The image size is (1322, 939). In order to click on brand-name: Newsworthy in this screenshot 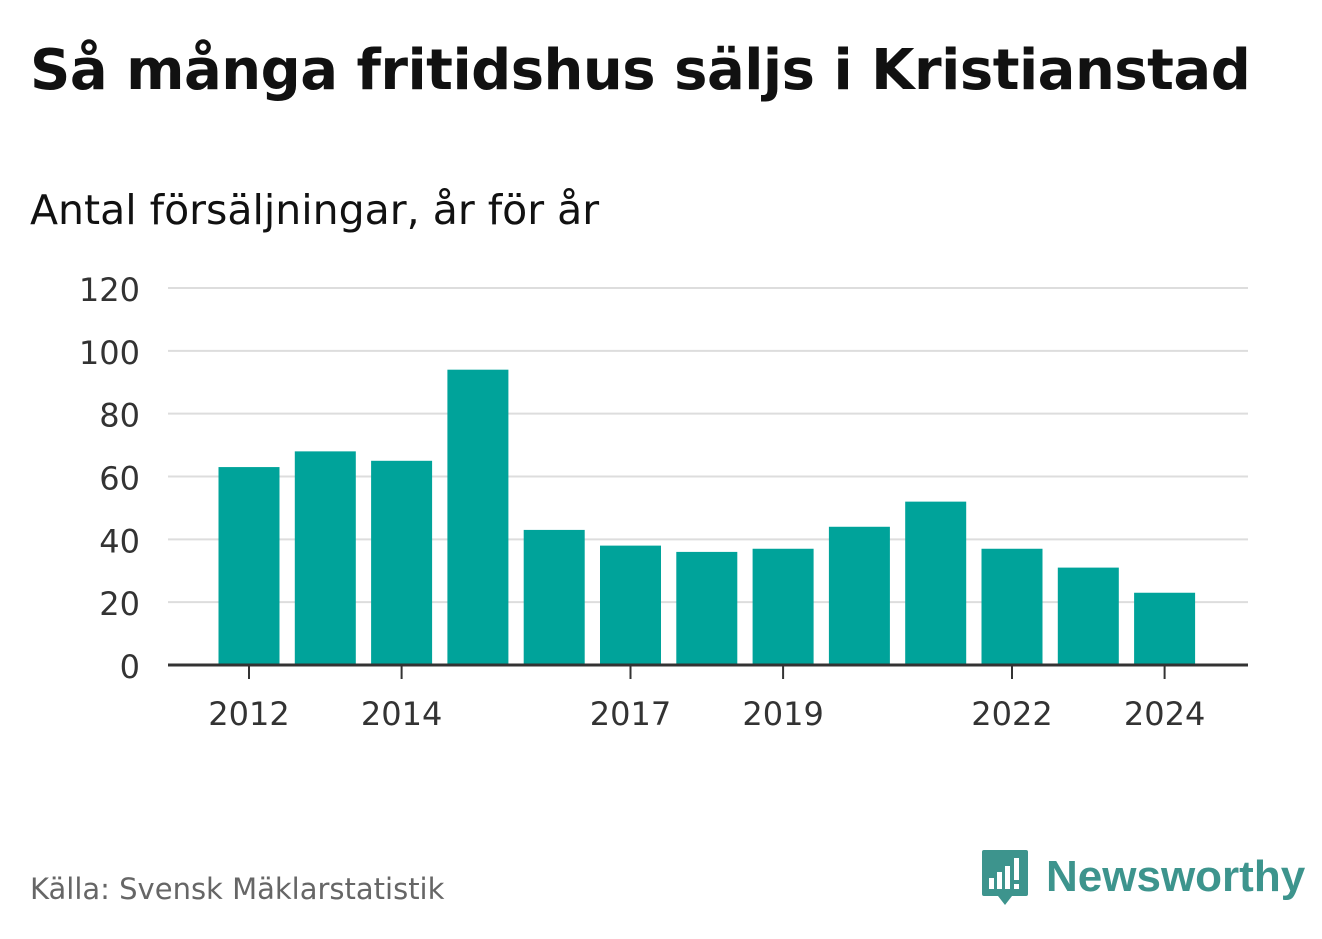, I will do `click(1176, 876)`.